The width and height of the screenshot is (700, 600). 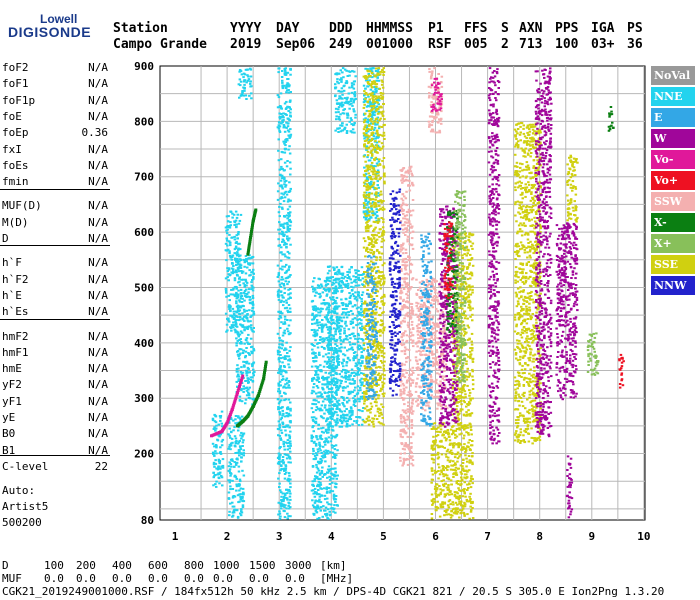 I want to click on parameter-row: M(D) N/A, so click(x=55, y=224).